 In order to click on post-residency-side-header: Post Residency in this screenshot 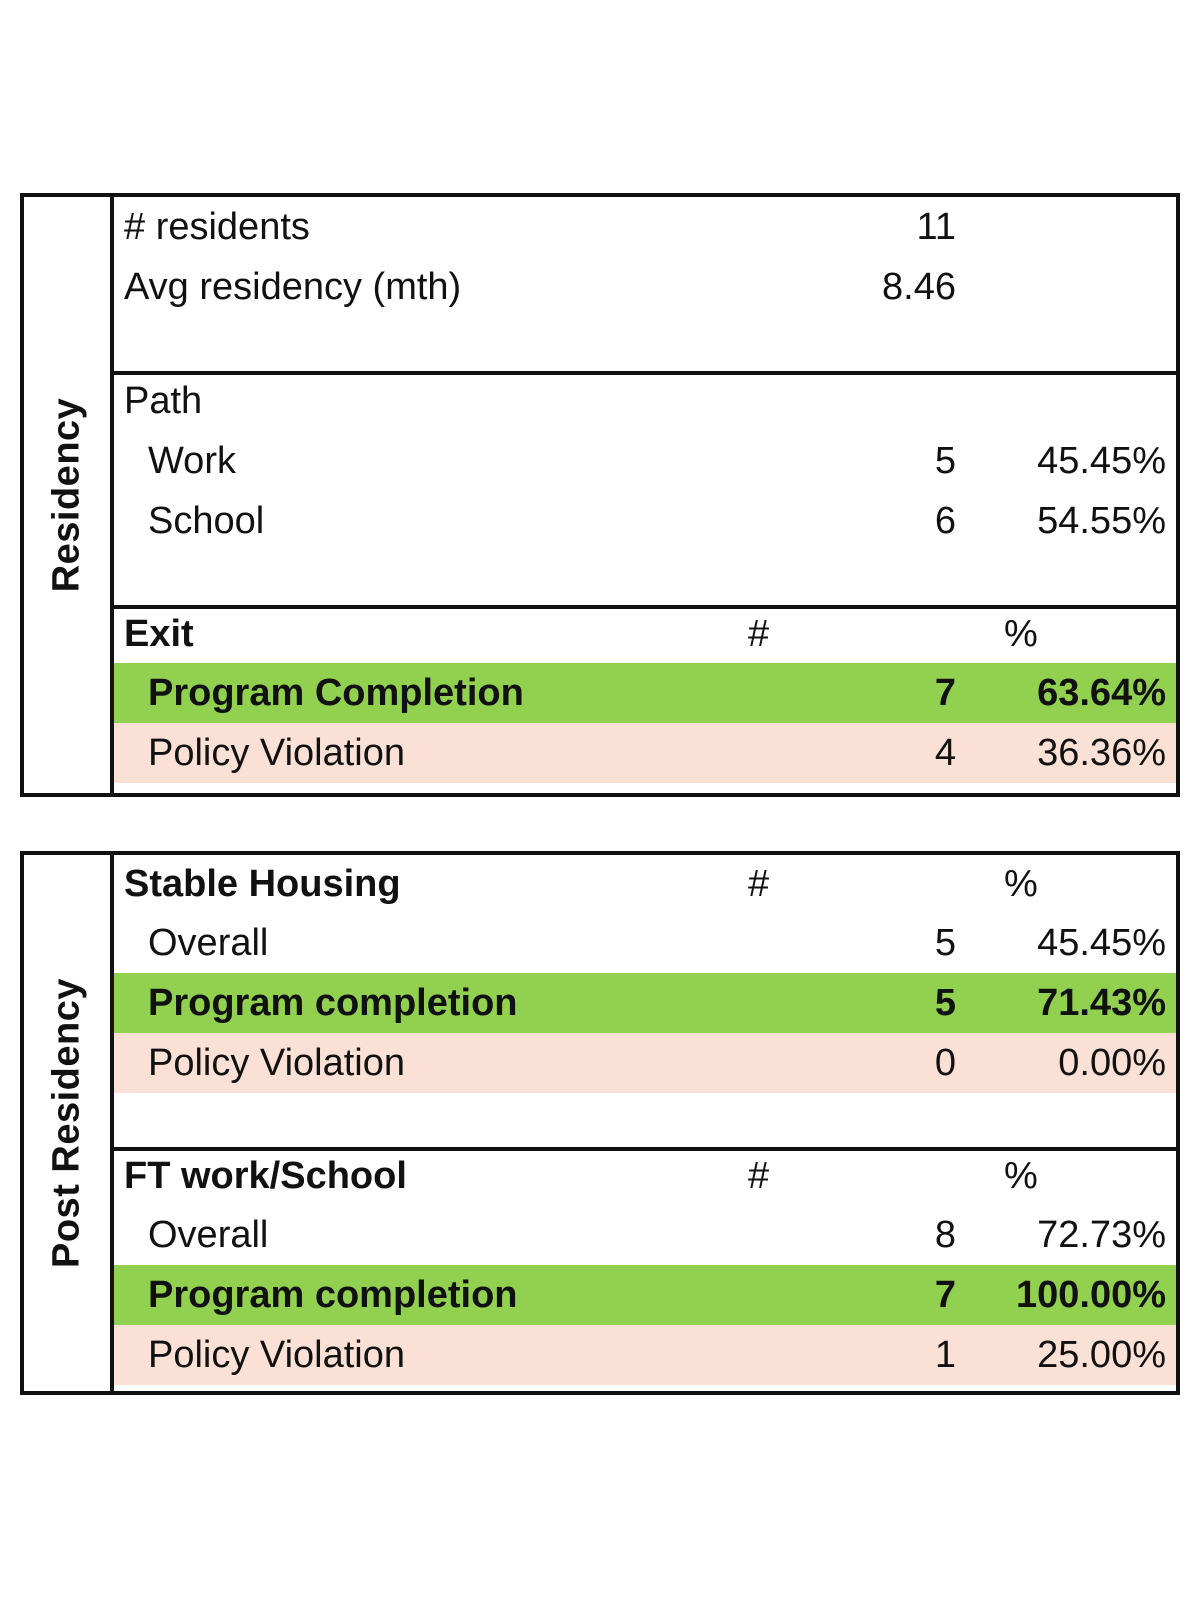, I will do `click(69, 1123)`.